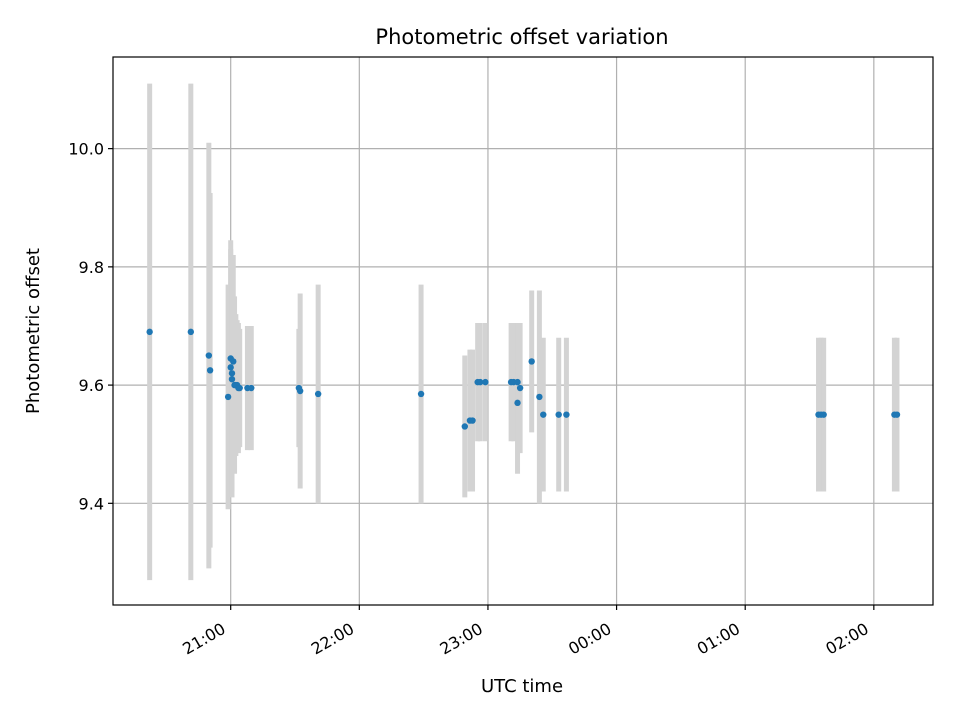 This screenshot has height=720, width=960. What do you see at coordinates (91, 503) in the screenshot?
I see `y-tick-label: 9.4` at bounding box center [91, 503].